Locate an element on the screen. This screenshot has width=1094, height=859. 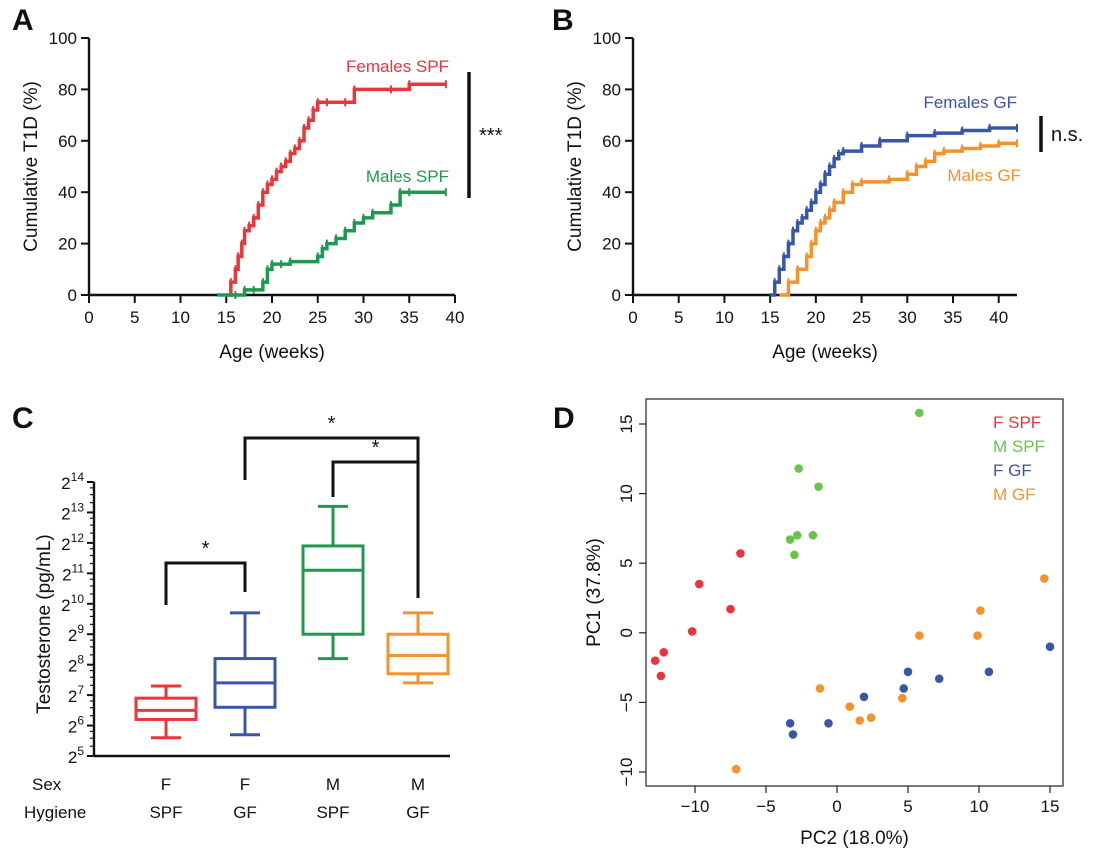
y-tick-label: 213 is located at coordinates (72, 511).